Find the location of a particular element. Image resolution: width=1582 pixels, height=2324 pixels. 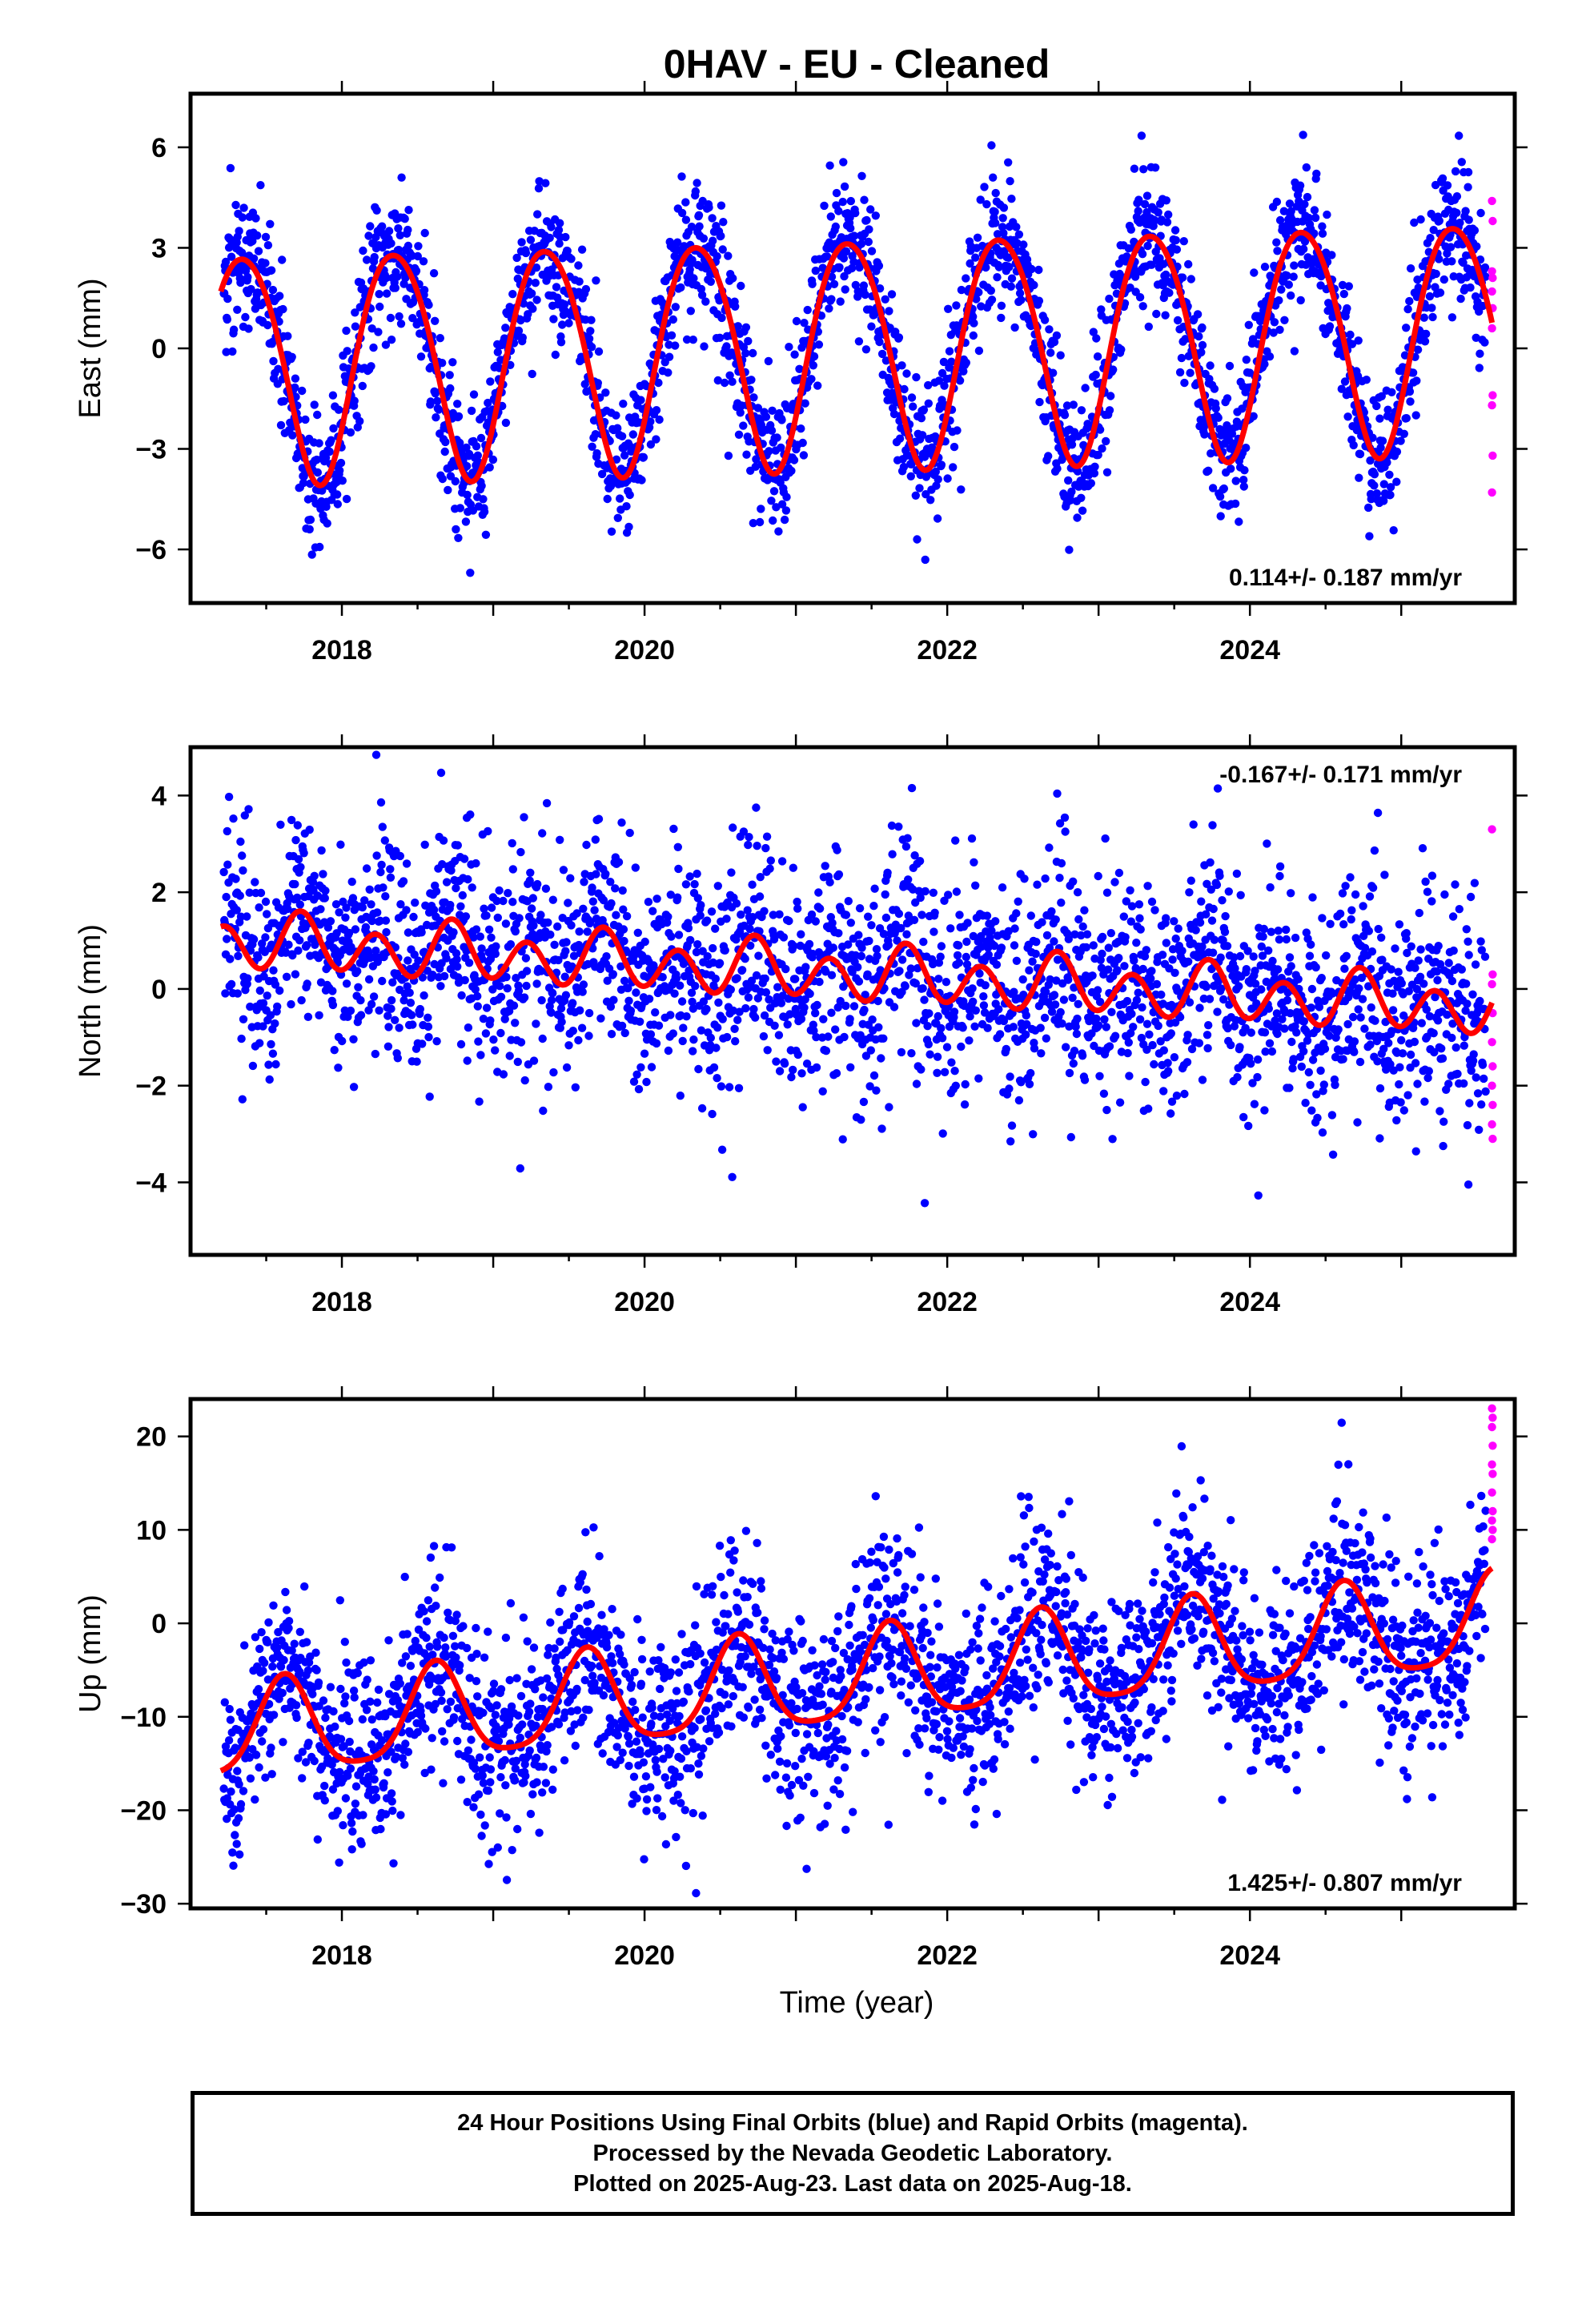

east-rapid-point is located at coordinates (1492, 456).